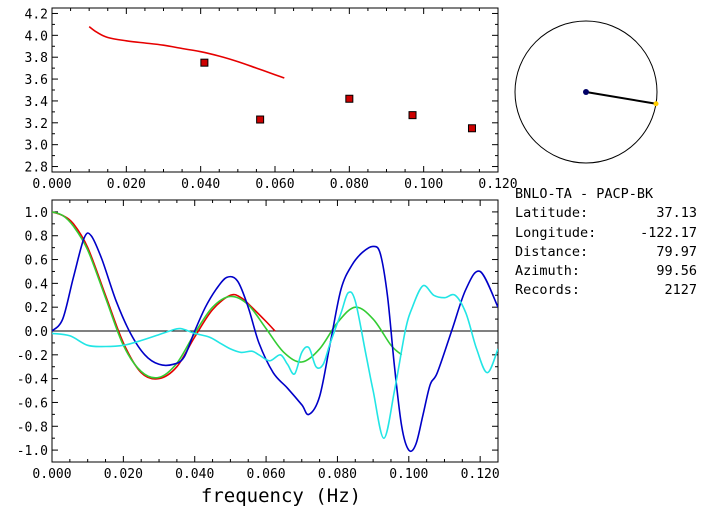 This screenshot has width=705, height=519. What do you see at coordinates (36, 58) in the screenshot?
I see `y-tick-label: 3.8` at bounding box center [36, 58].